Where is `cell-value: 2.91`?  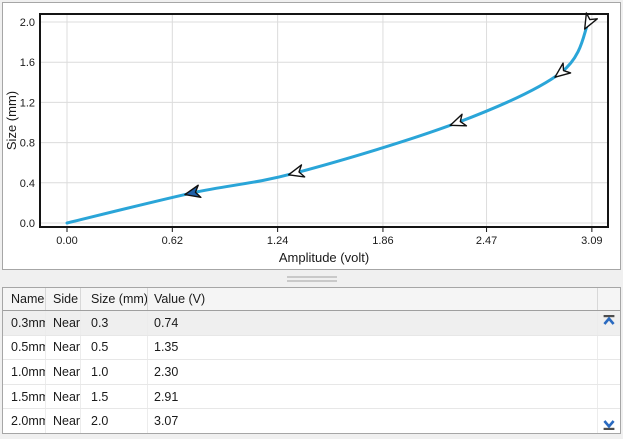 cell-value: 2.91 is located at coordinates (373, 396).